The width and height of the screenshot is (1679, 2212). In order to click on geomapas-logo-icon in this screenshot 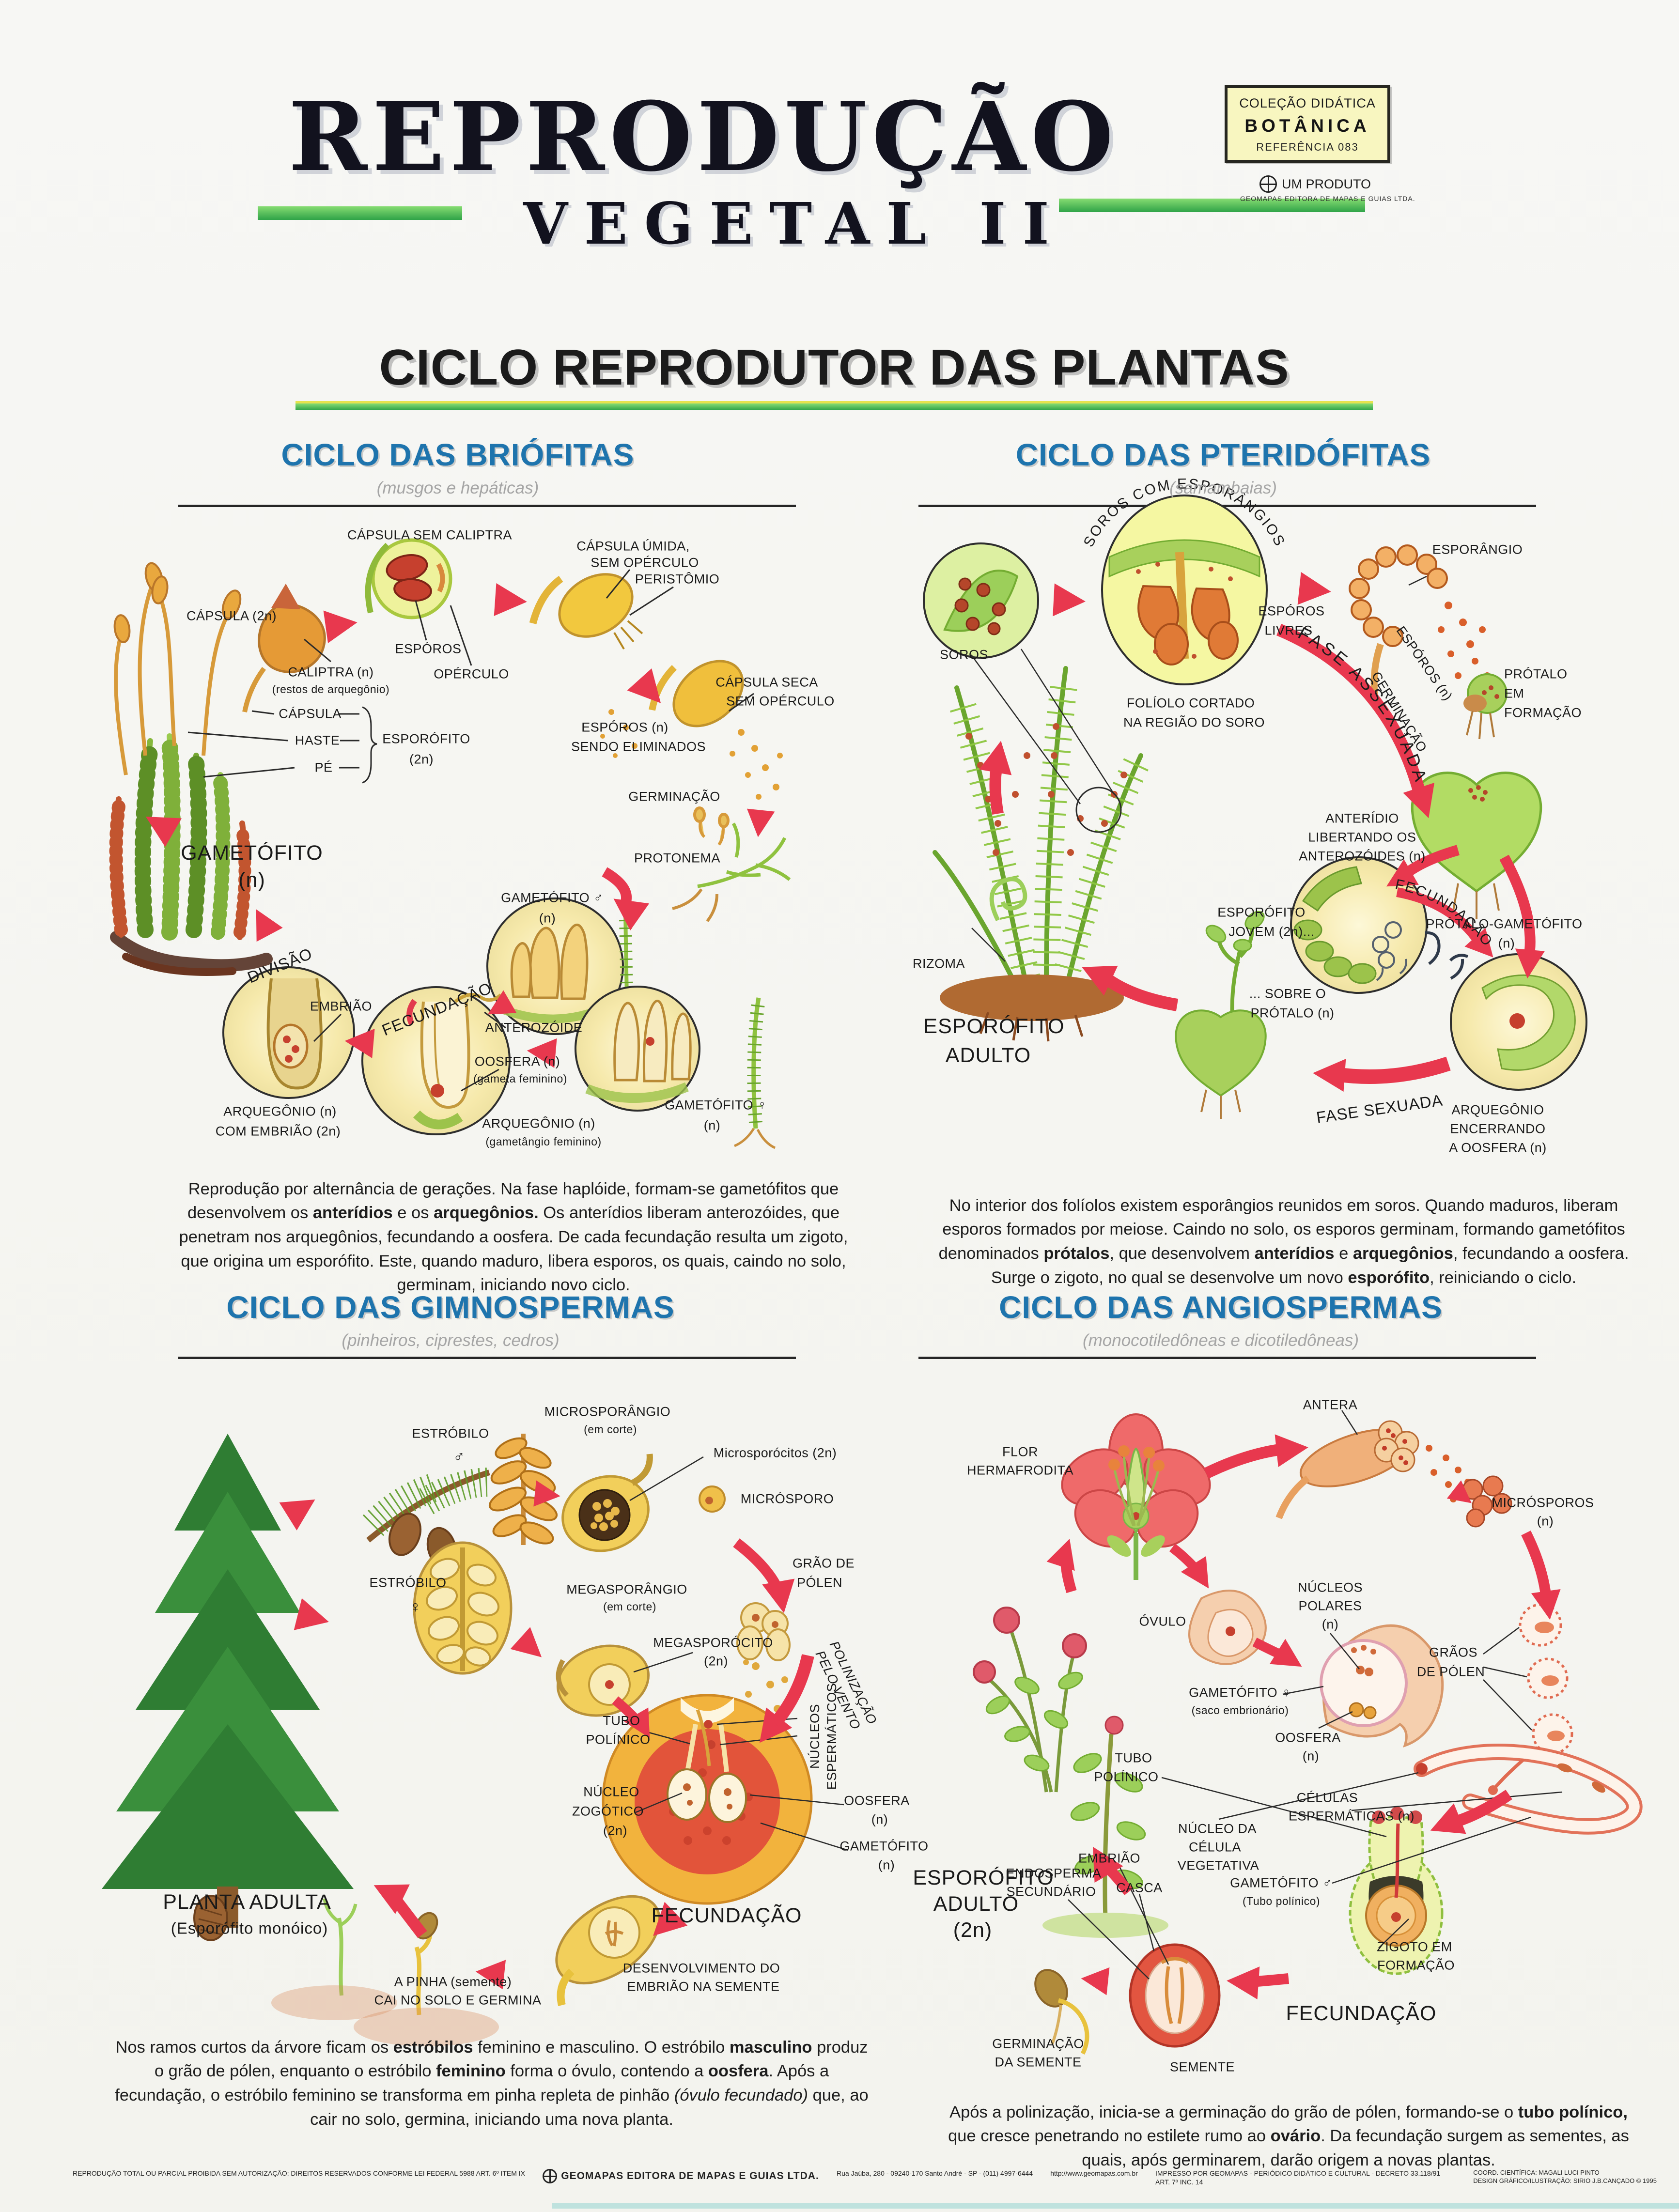, I will do `click(550, 2176)`.